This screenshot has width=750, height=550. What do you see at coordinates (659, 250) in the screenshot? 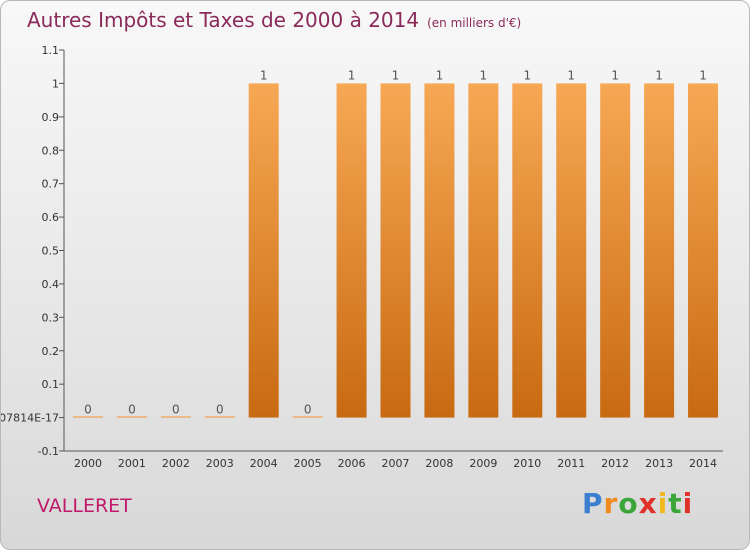
I see `bar-2013` at bounding box center [659, 250].